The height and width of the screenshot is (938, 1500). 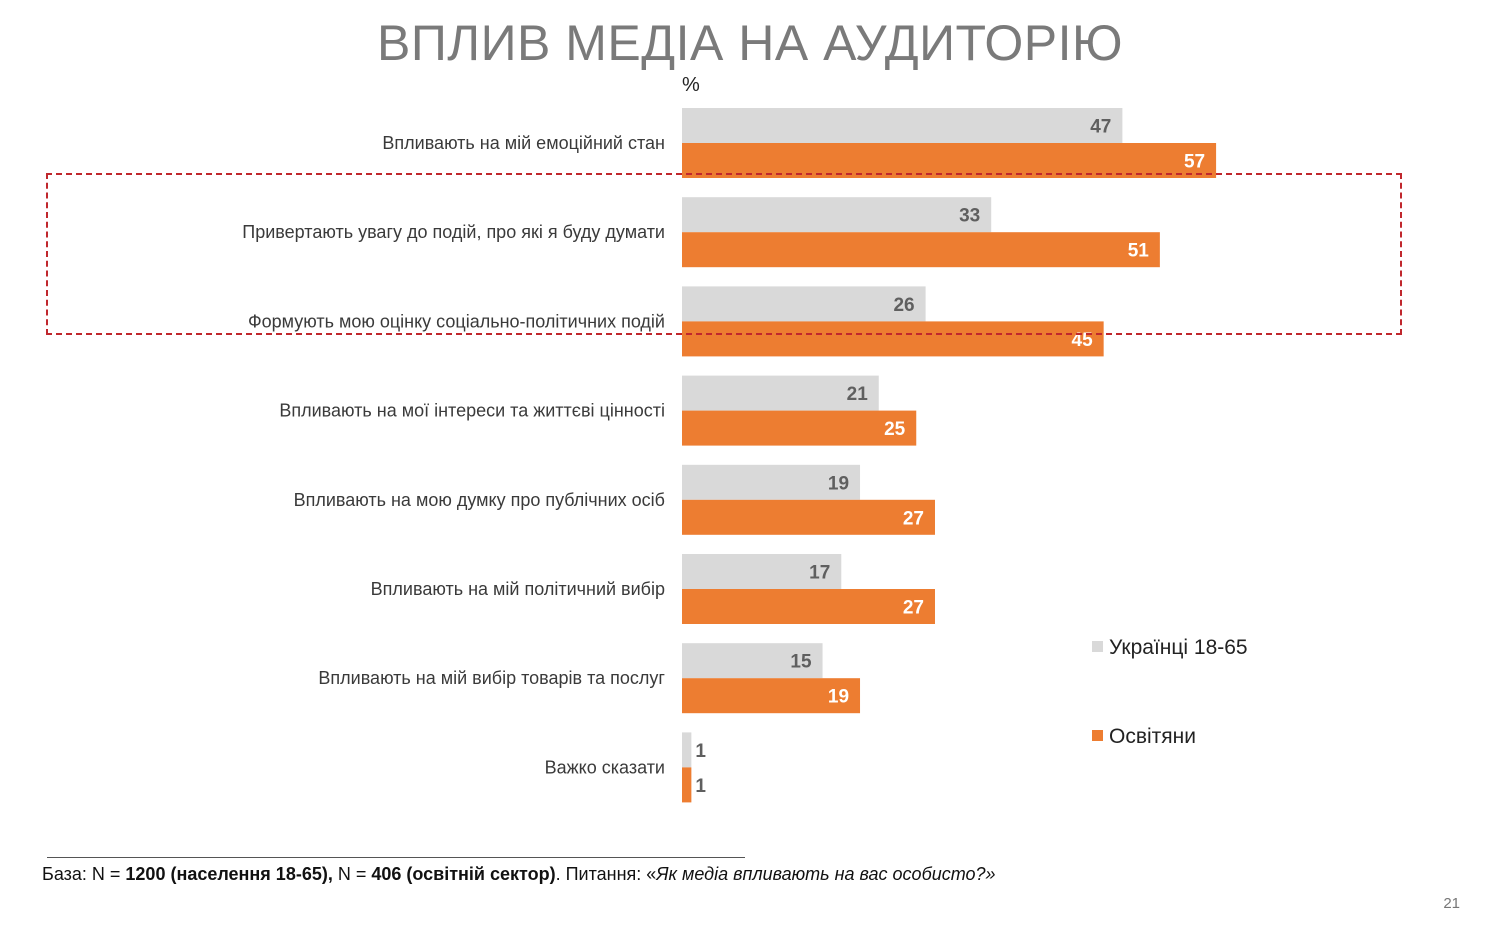 What do you see at coordinates (750, 43) in the screenshot?
I see `page-title: ВПЛИВ МЕДІА НА АУДИТОРІЮ` at bounding box center [750, 43].